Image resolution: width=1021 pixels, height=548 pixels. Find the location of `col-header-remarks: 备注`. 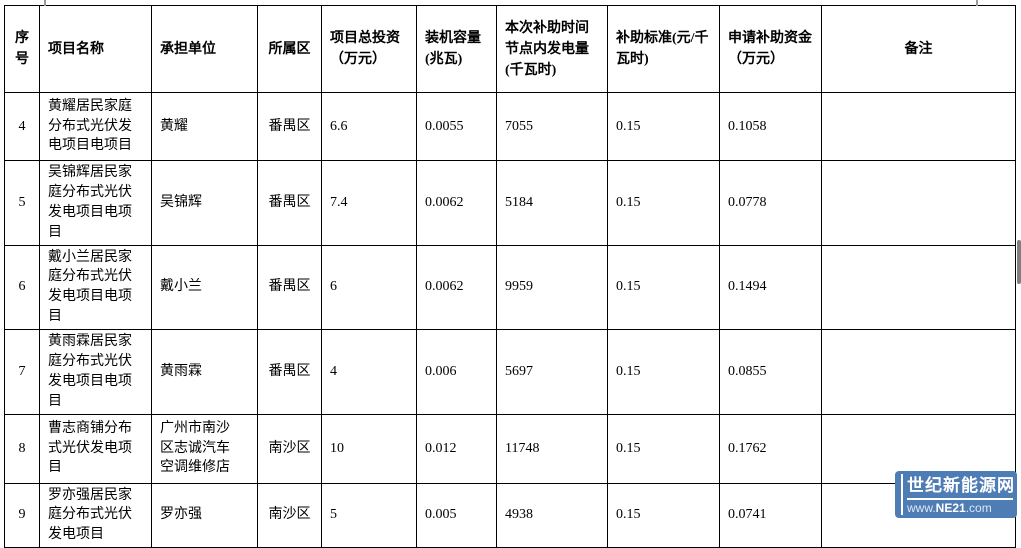

col-header-remarks: 备注 is located at coordinates (918, 49).